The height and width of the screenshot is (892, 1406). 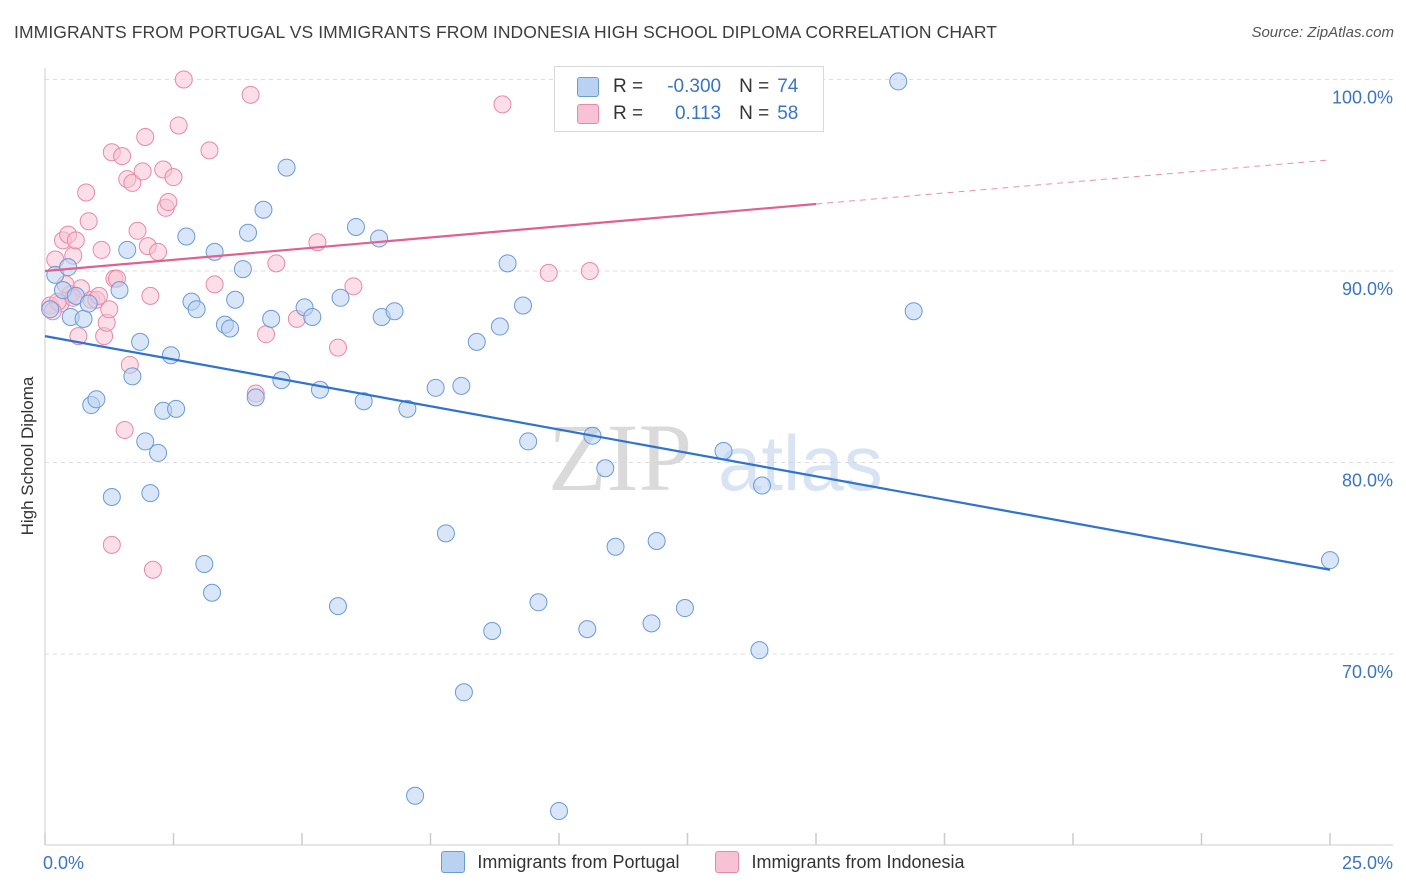 I want to click on watermark: ZIP atlas, so click(x=715, y=457).